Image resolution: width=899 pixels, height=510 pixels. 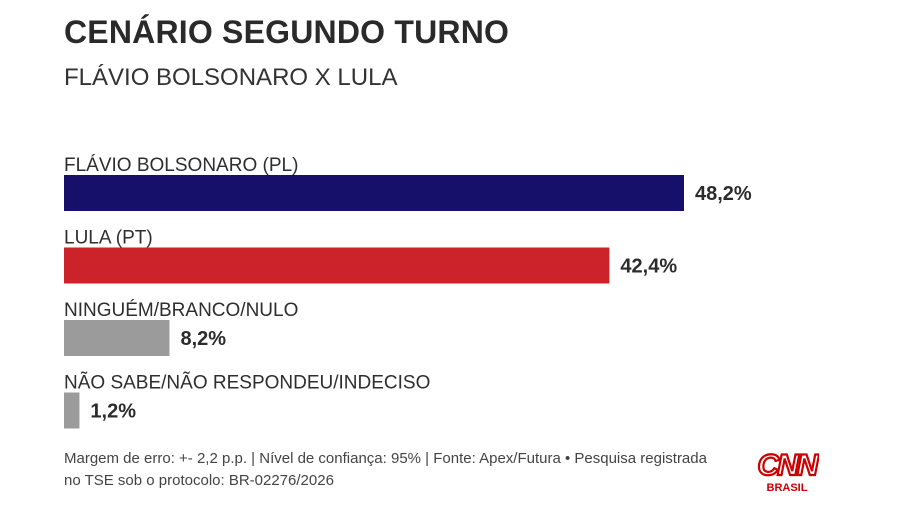 I want to click on category-label: NÃO SABE/NÃO RESPONDEU/INDECISO, so click(x=247, y=383).